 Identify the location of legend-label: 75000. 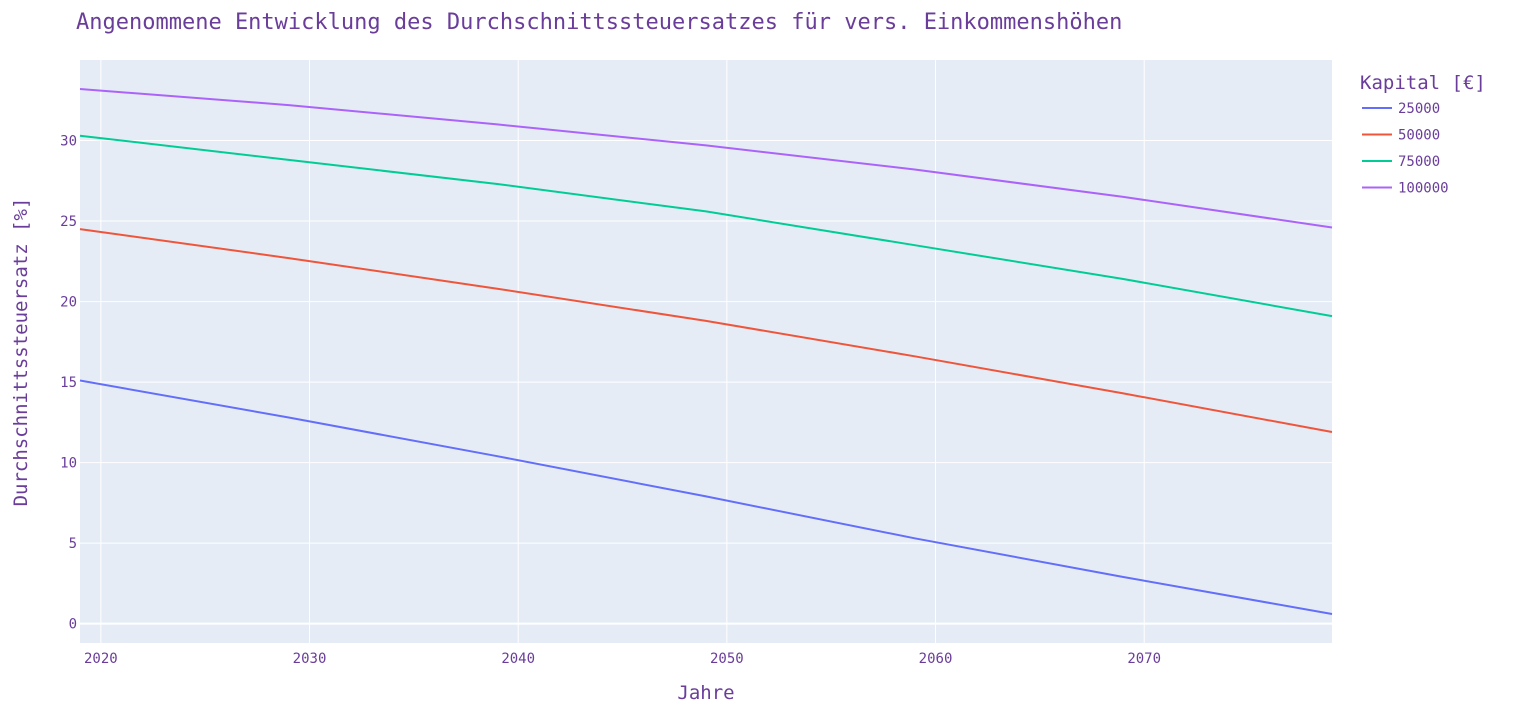
(1419, 162).